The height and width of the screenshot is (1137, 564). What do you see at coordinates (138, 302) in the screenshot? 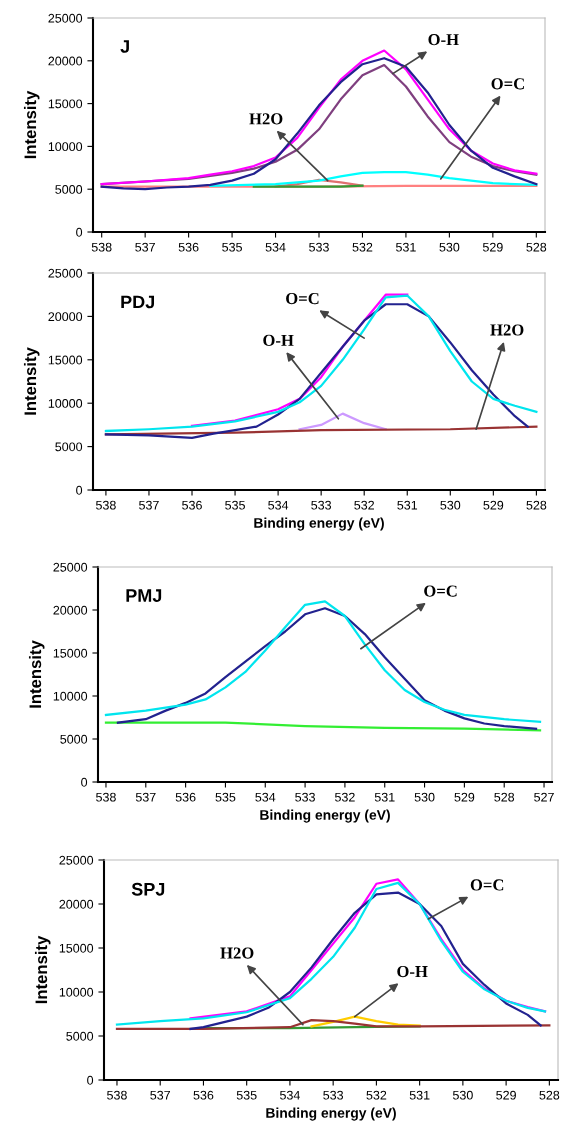
I see `text: PDJ` at bounding box center [138, 302].